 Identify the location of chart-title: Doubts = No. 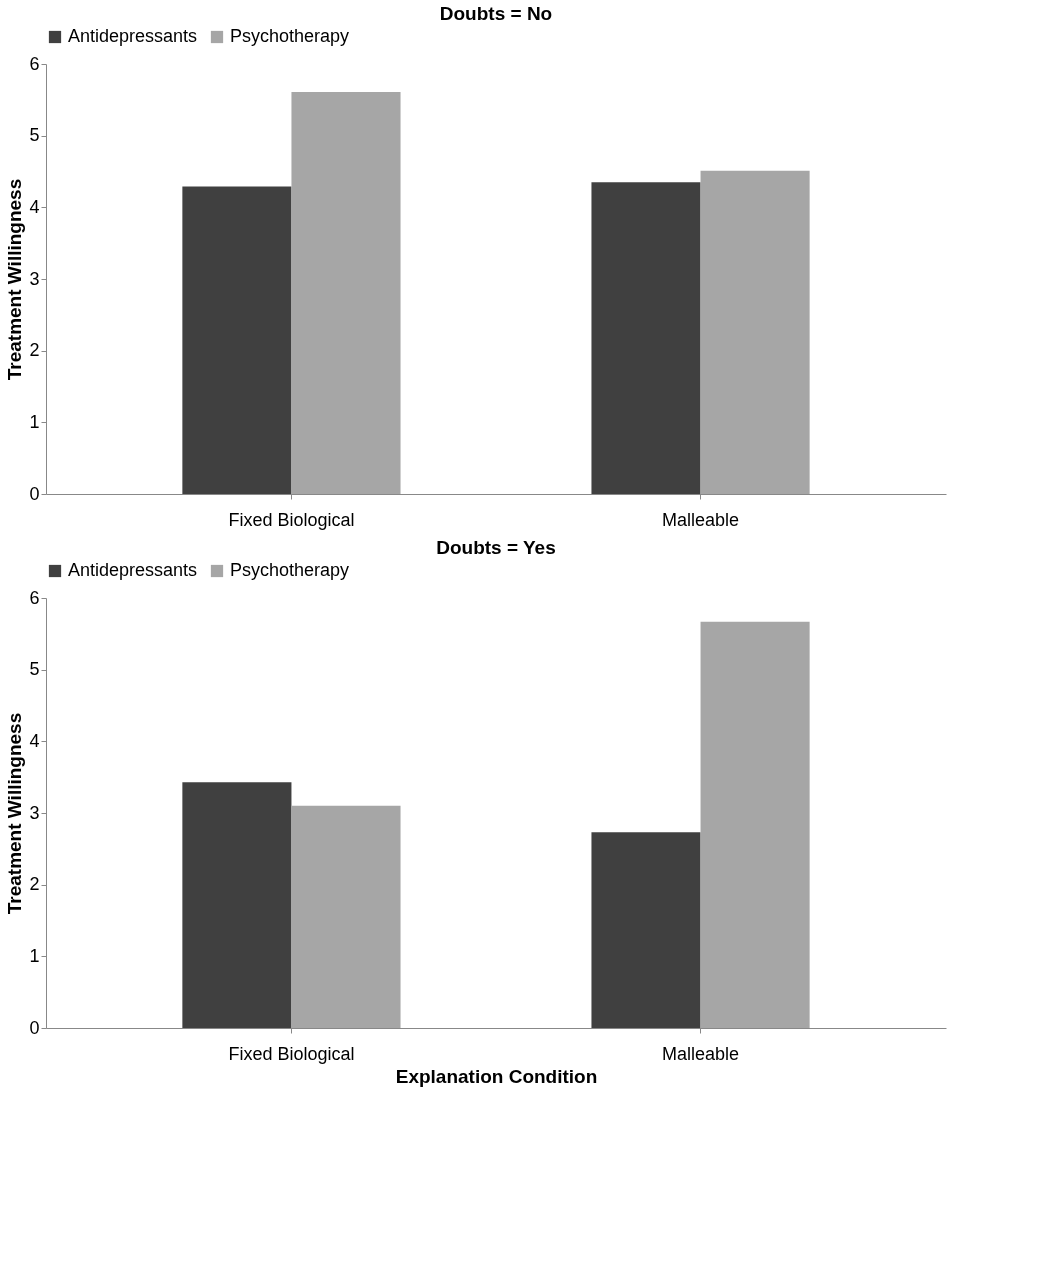
(496, 13).